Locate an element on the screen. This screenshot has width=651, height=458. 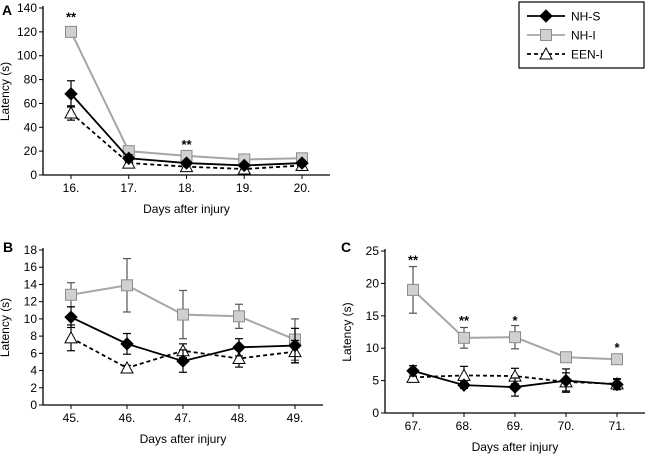
panel-a-y-axis-title: Latency (s) is located at coordinates (6, 91).